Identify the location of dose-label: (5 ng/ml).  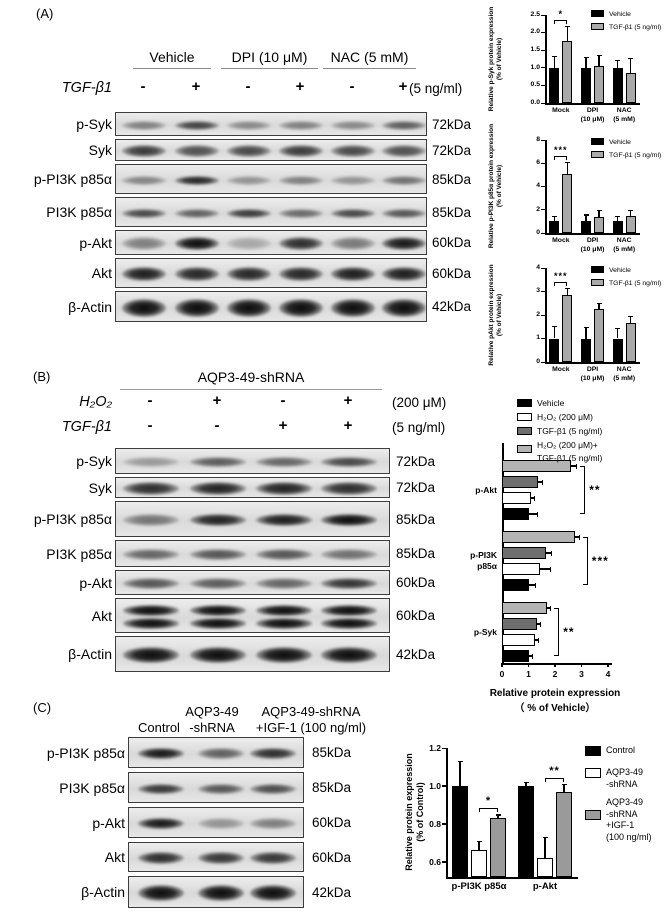
(419, 427).